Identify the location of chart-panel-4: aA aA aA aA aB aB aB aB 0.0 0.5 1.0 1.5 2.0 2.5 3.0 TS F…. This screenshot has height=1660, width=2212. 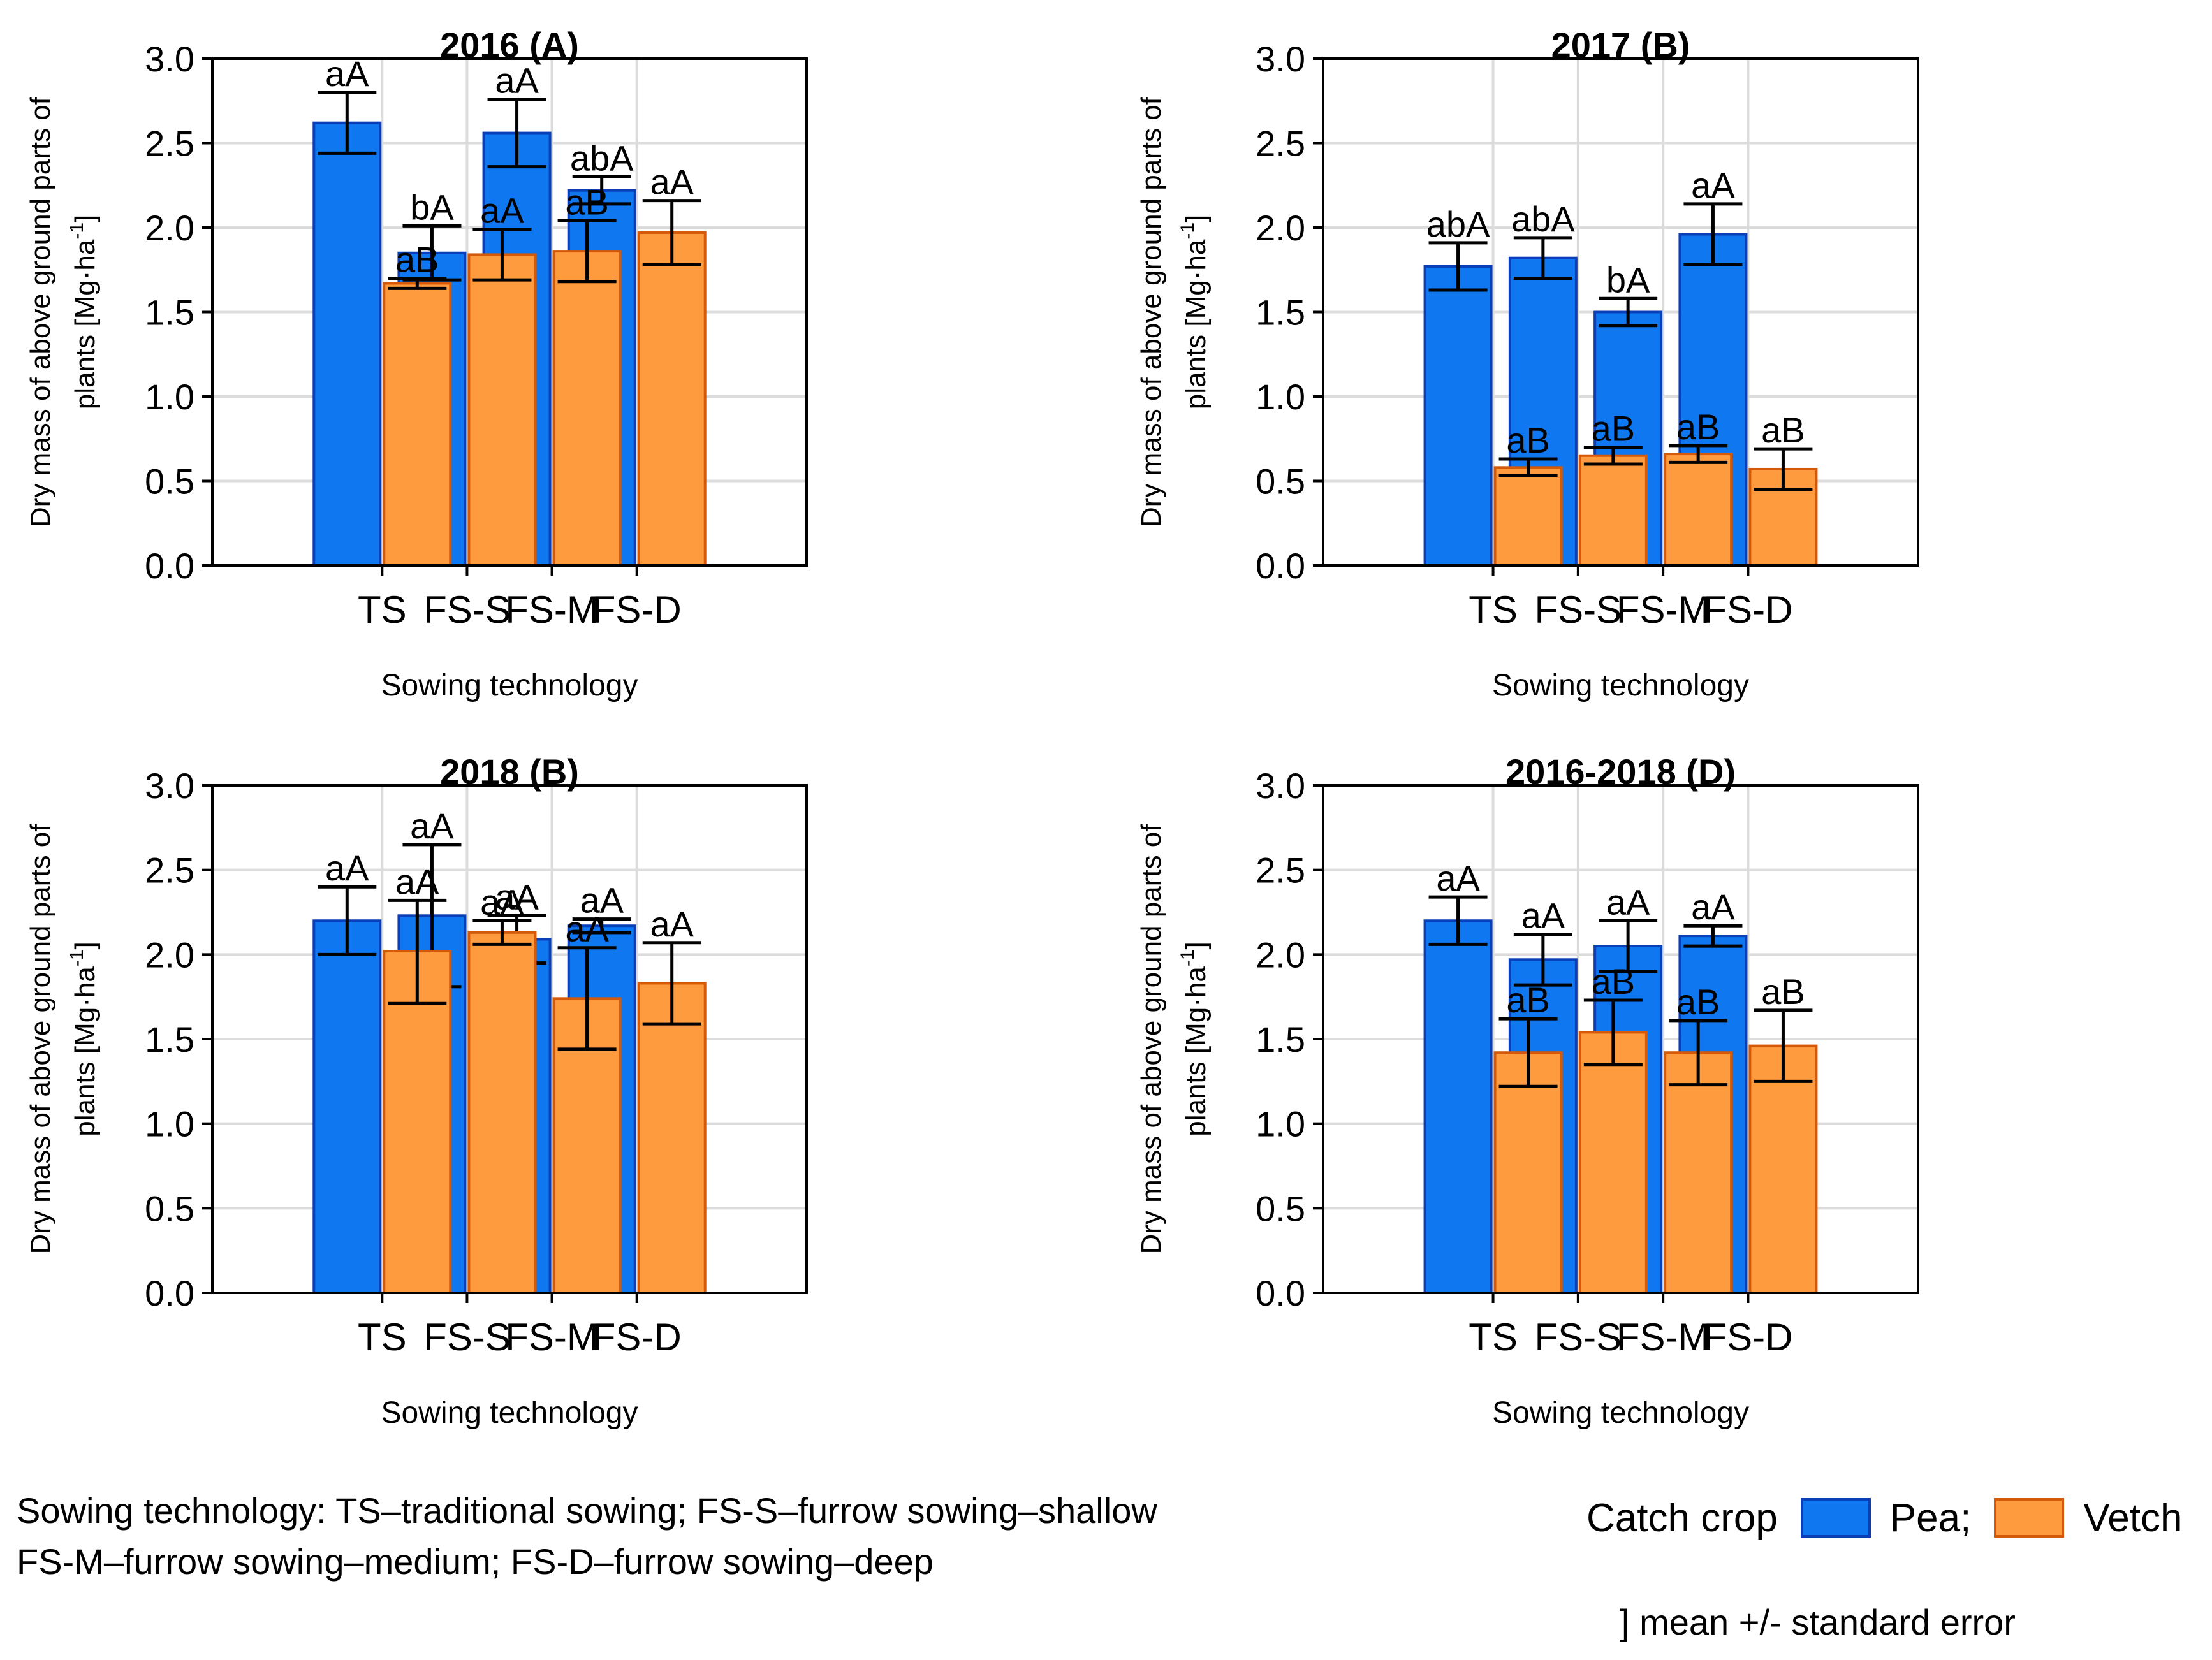
(1527, 1091).